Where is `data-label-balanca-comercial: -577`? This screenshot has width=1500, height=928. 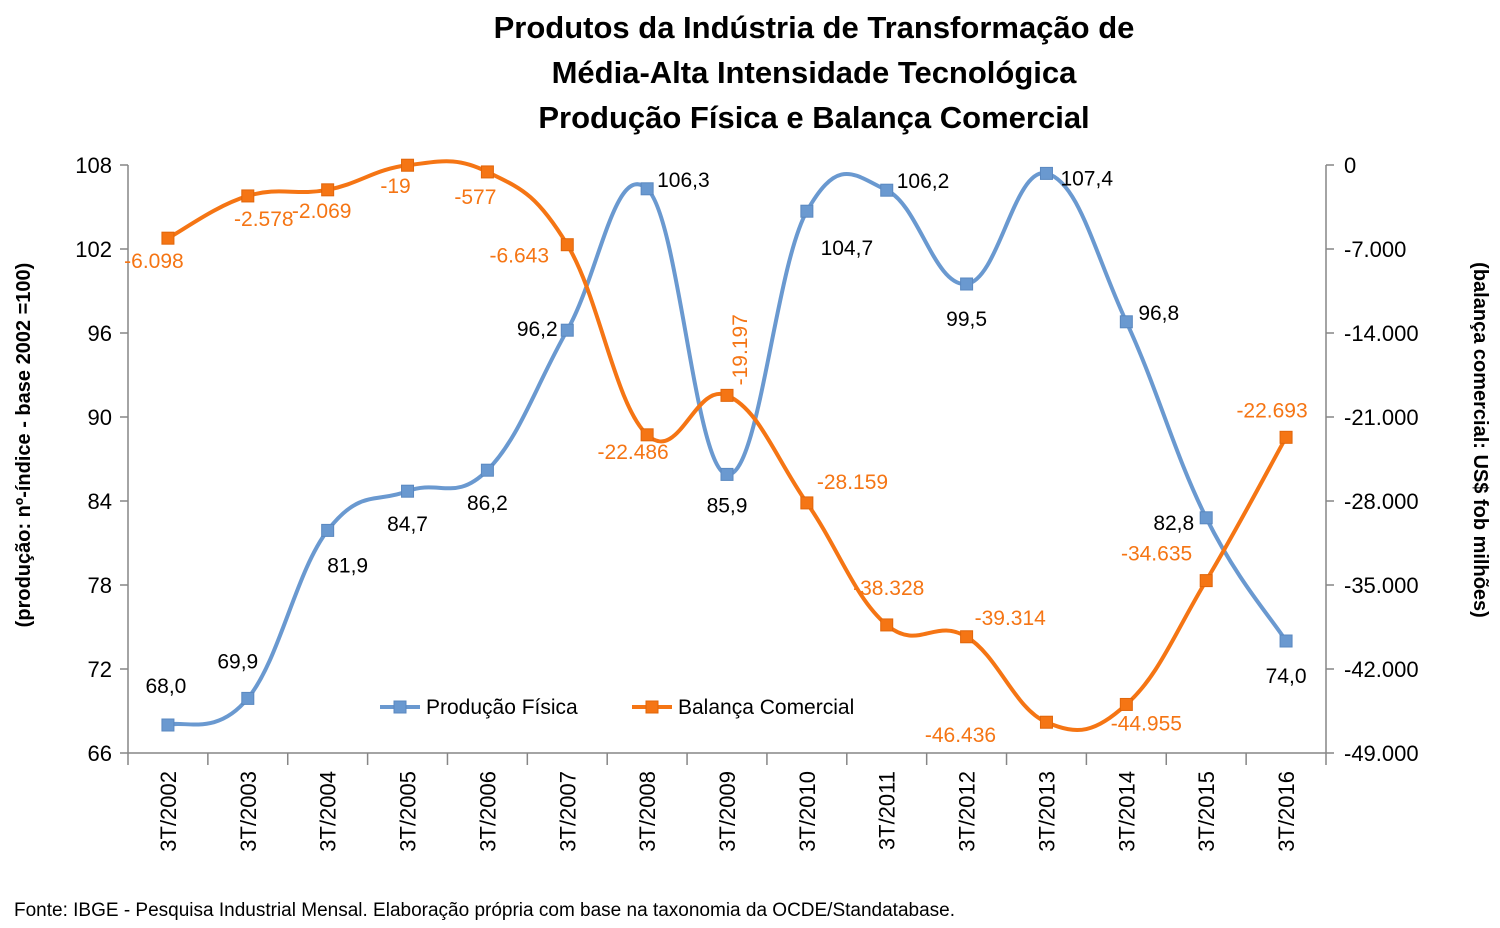
data-label-balanca-comercial: -577 is located at coordinates (475, 197).